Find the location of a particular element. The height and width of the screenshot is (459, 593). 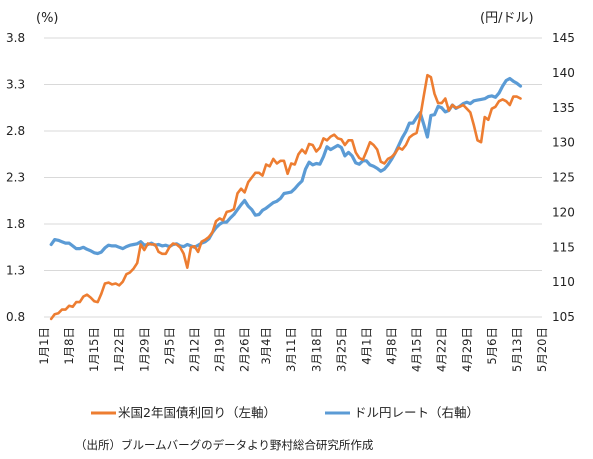

y-right-tick-label: 145 is located at coordinates (563, 38).